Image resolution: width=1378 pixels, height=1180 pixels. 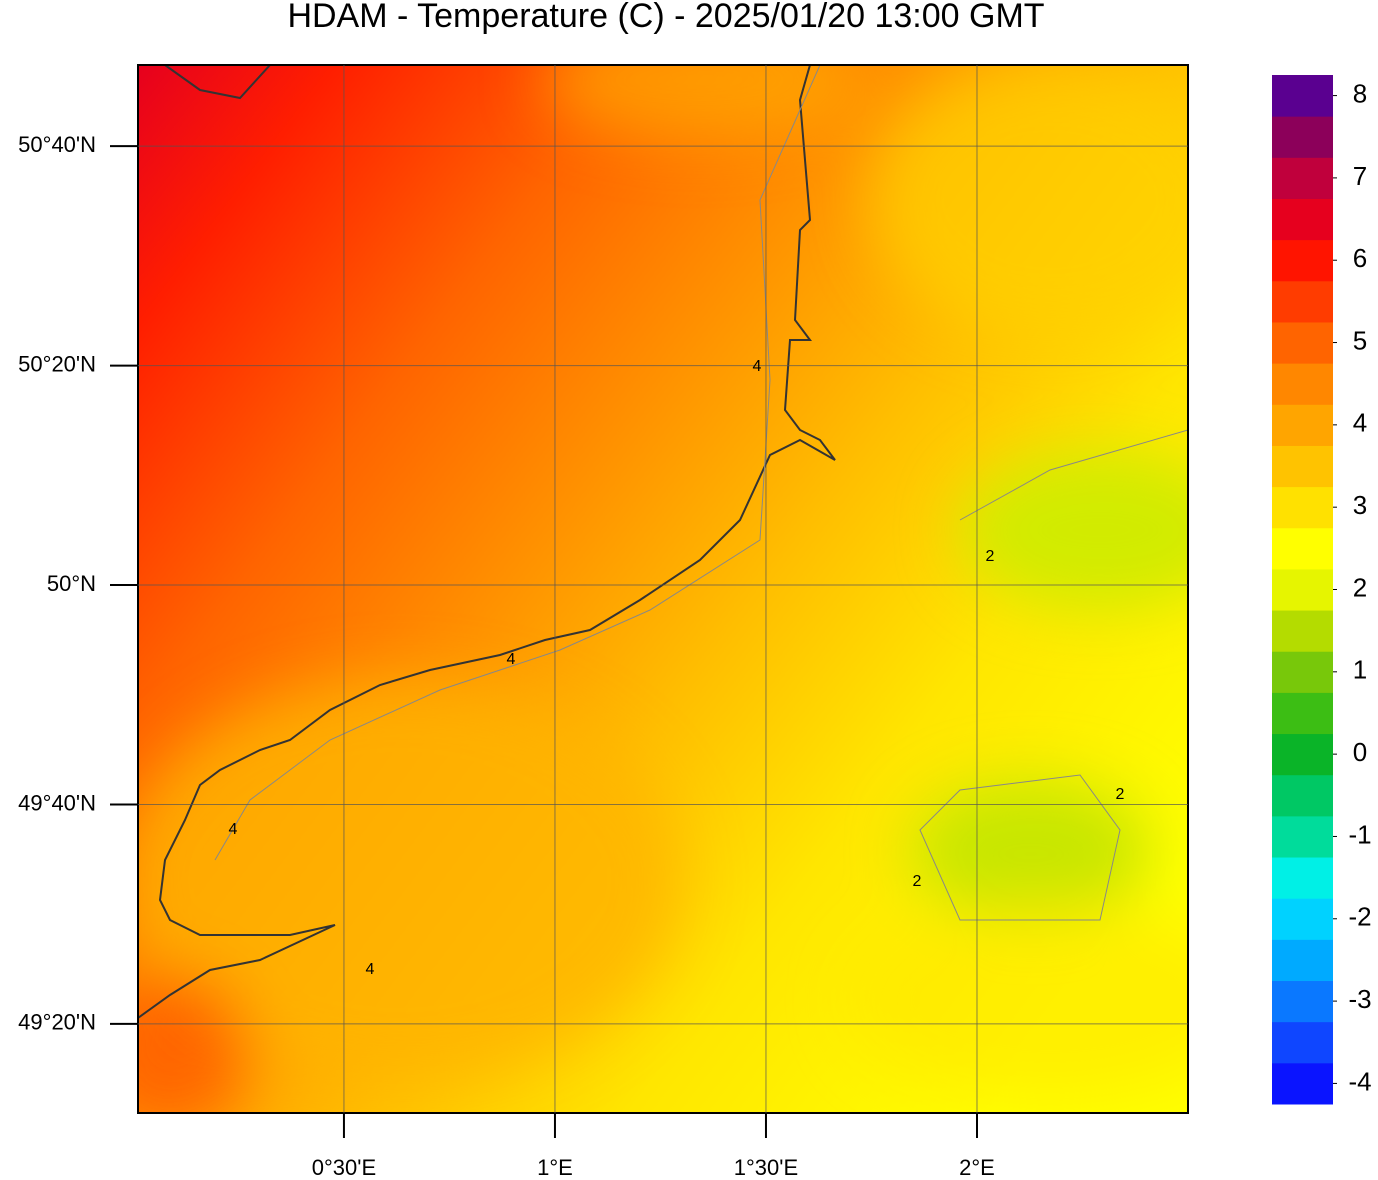 I want to click on colorbar-label: 5, so click(x=1360, y=340).